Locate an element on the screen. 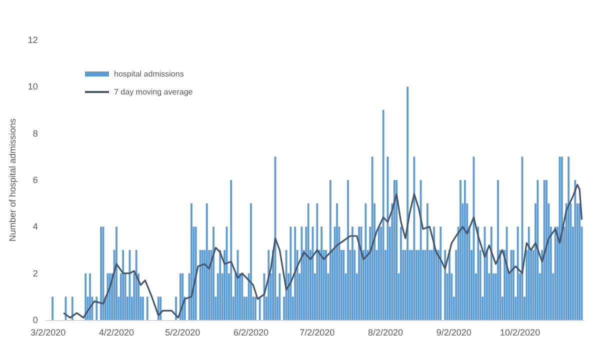  x-tick-label: 8/2/2020 is located at coordinates (386, 333).